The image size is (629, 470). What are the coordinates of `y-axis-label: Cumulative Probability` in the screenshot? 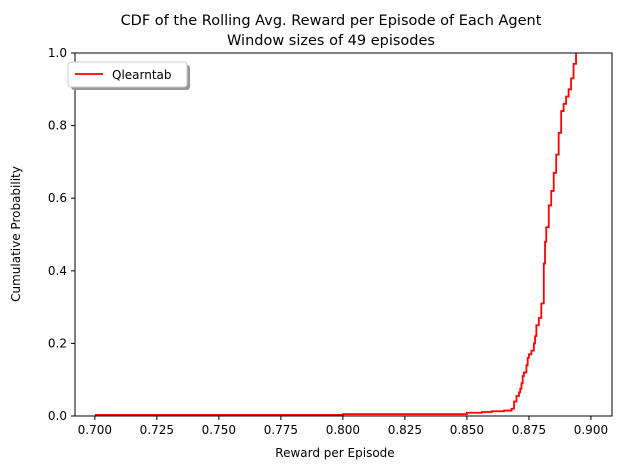 It's located at (16, 234).